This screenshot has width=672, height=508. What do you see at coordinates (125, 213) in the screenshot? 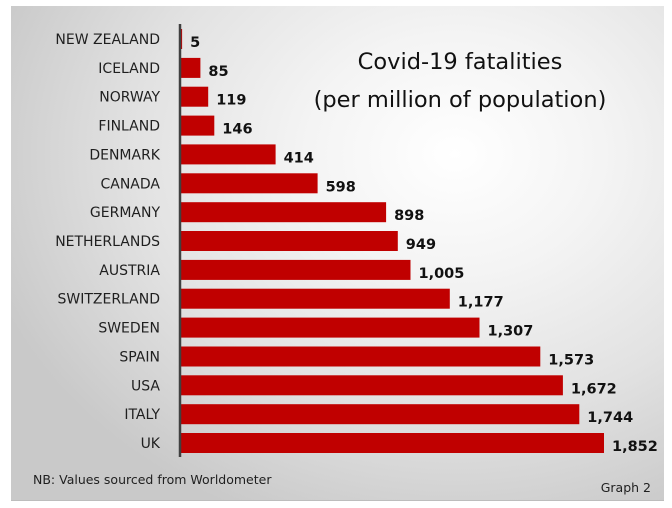
I see `category-label: GERMANY` at bounding box center [125, 213].